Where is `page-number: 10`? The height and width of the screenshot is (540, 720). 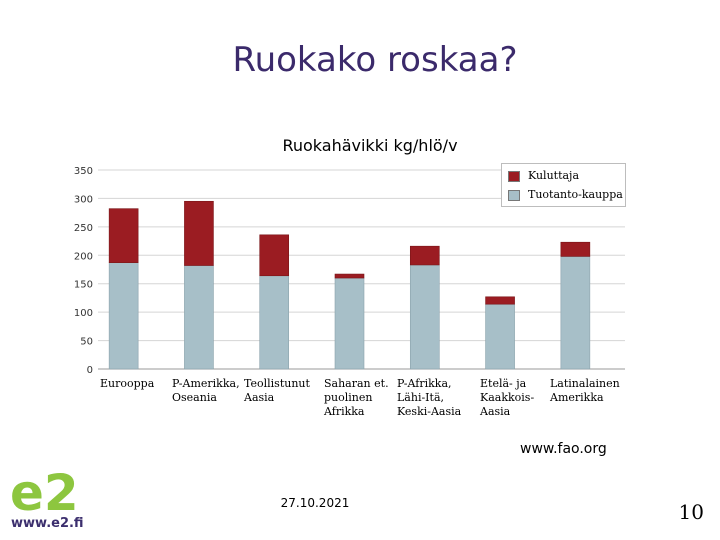 page-number: 10 is located at coordinates (691, 512).